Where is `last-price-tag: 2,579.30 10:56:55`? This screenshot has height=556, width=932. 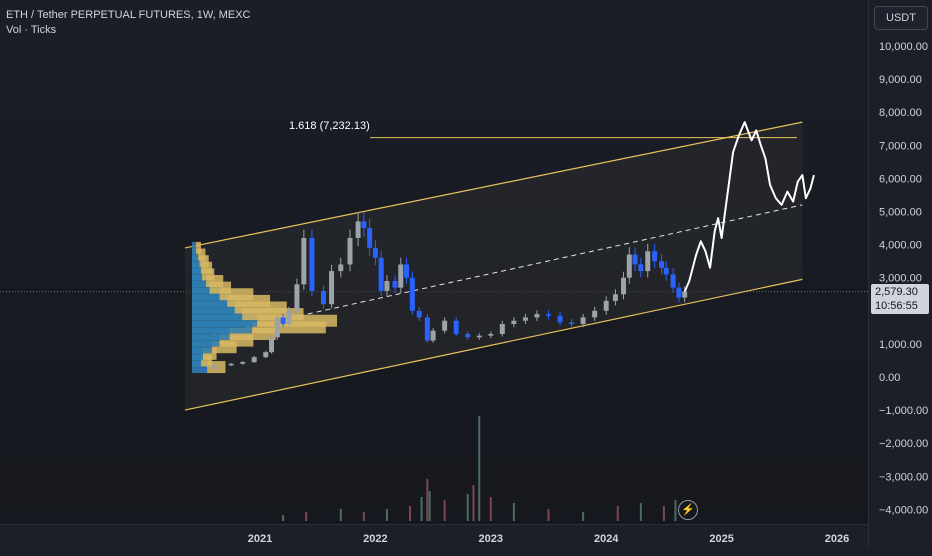
last-price-tag: 2,579.30 10:56:55 is located at coordinates (900, 299).